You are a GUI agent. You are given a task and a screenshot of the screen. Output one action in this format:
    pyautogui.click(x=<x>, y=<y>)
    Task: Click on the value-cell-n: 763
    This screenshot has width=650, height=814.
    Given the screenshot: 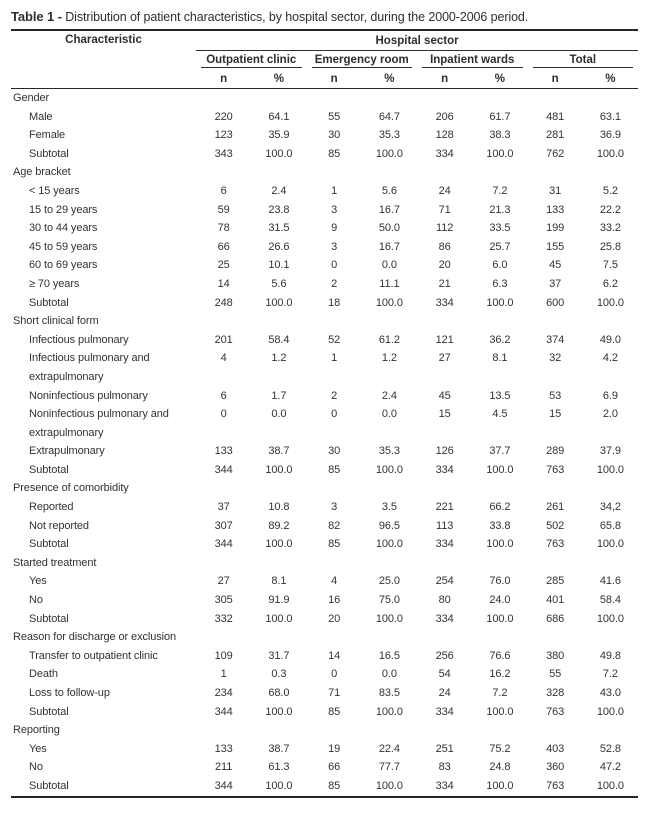 What is the action you would take?
    pyautogui.click(x=555, y=469)
    